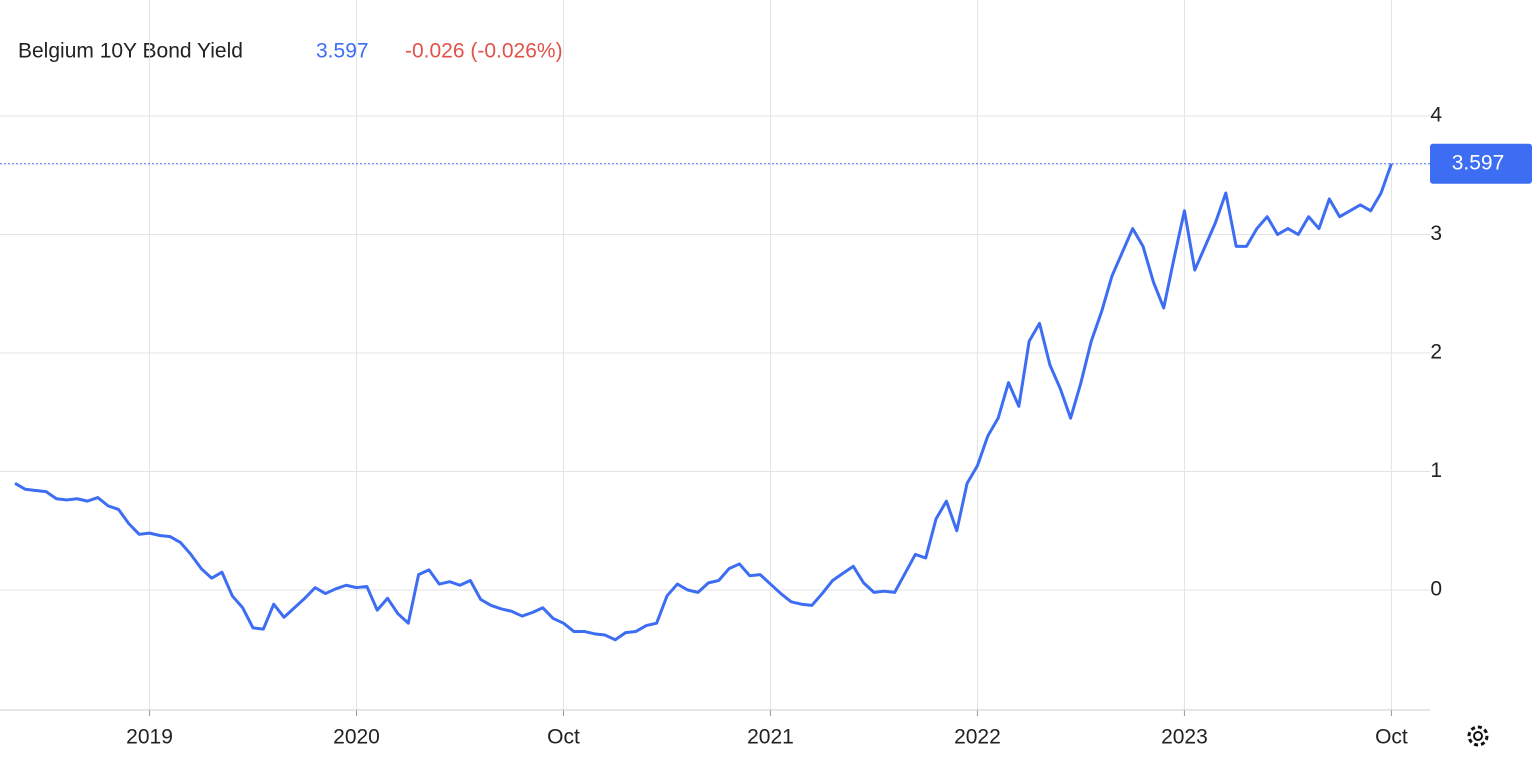 This screenshot has width=1536, height=758. Describe the element at coordinates (1436, 115) in the screenshot. I see `y-tick-label: 4` at that location.